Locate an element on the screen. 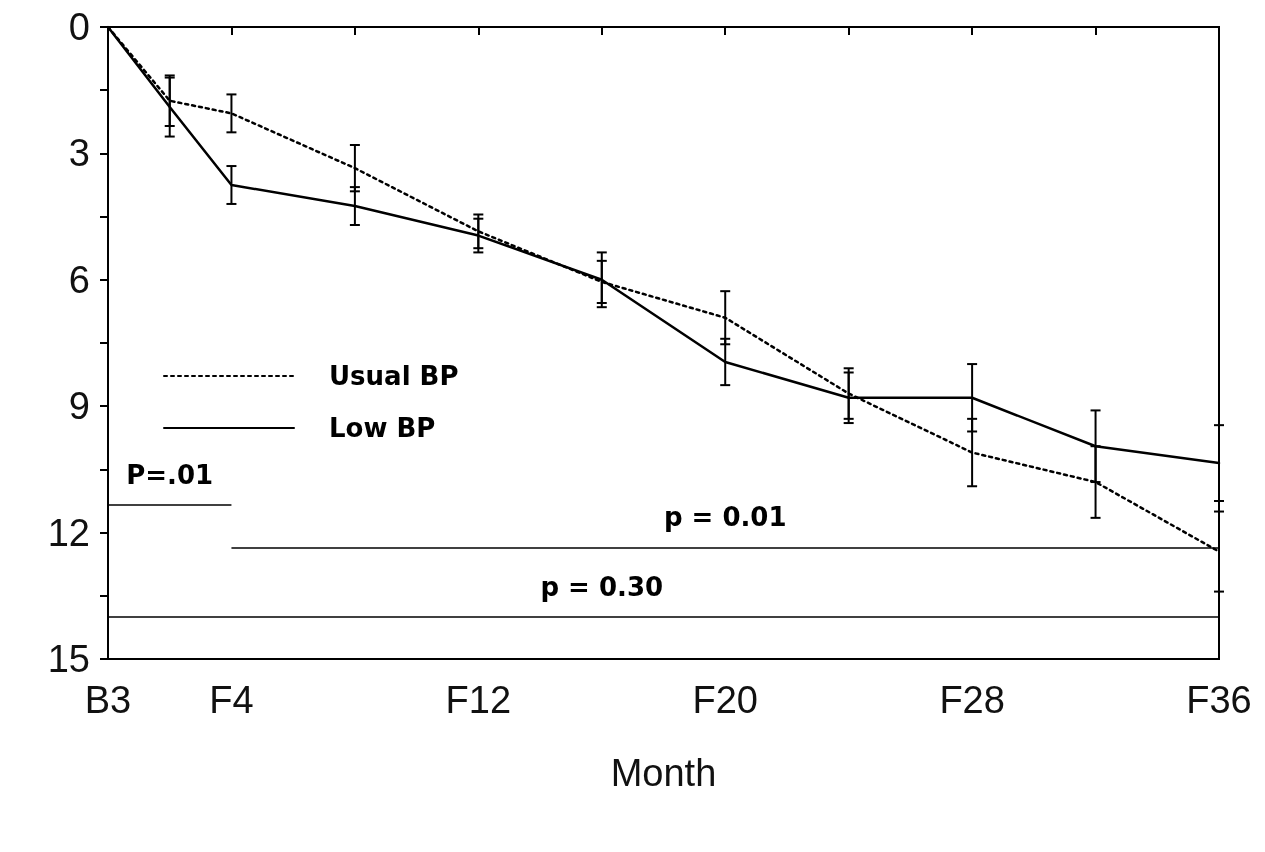  y-tick-label: 0 is located at coordinates (79, 27).